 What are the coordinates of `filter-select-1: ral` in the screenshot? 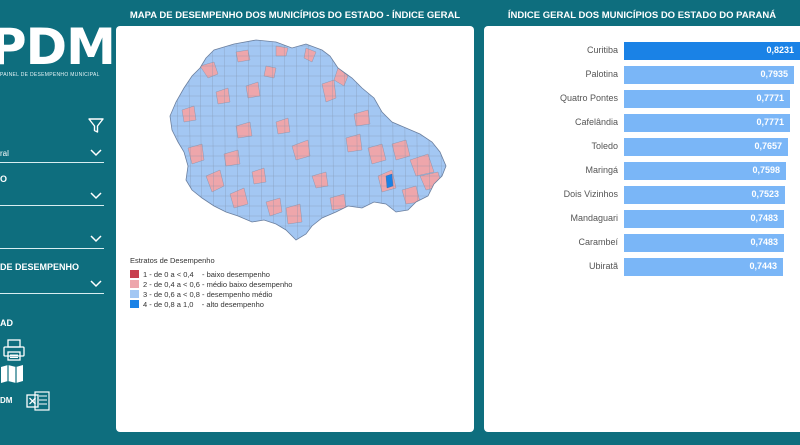 It's located at (52, 154).